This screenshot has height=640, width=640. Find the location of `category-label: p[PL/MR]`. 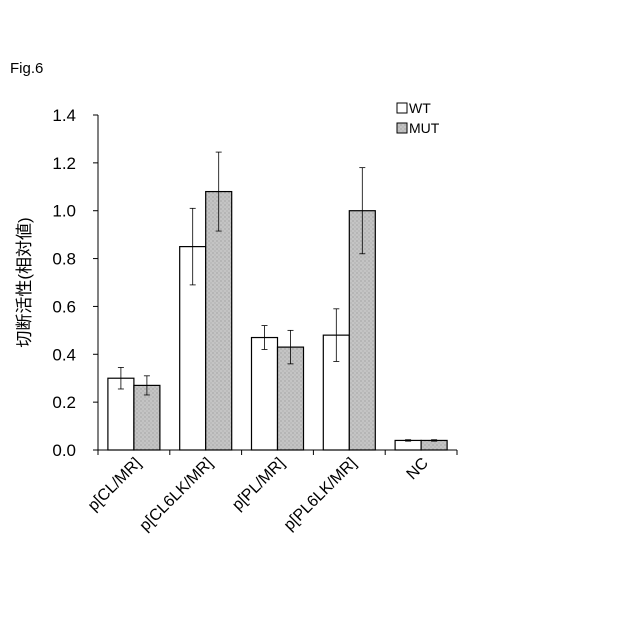

category-label: p[PL/MR] is located at coordinates (258, 484).